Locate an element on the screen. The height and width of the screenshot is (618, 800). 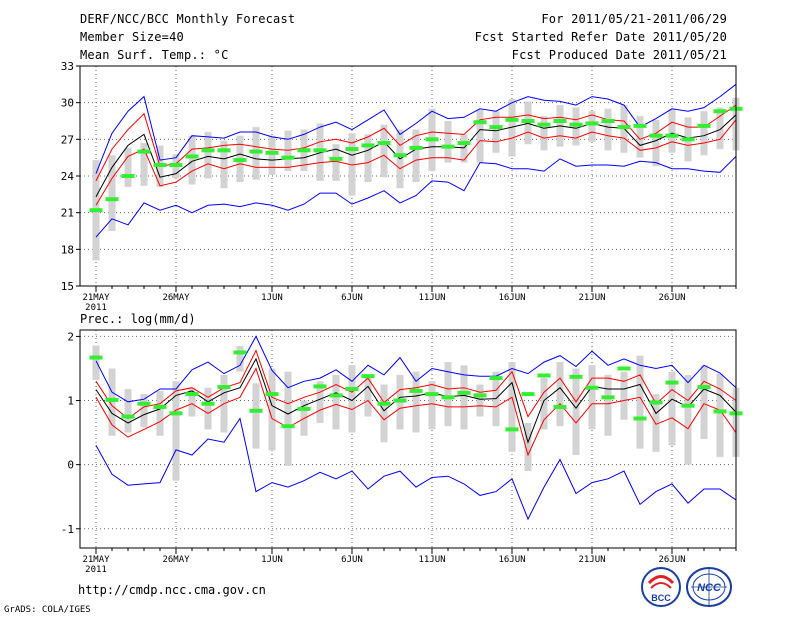
x-tick-label: 26MAY is located at coordinates (176, 298).